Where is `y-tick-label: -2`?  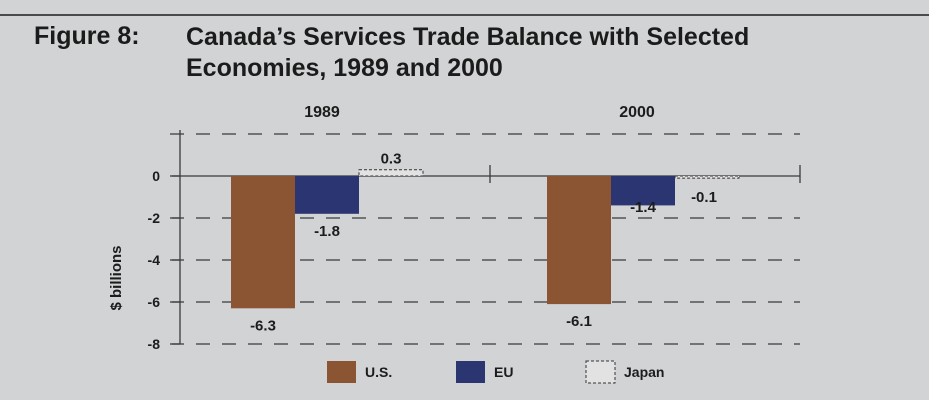 y-tick-label: -2 is located at coordinates (154, 218).